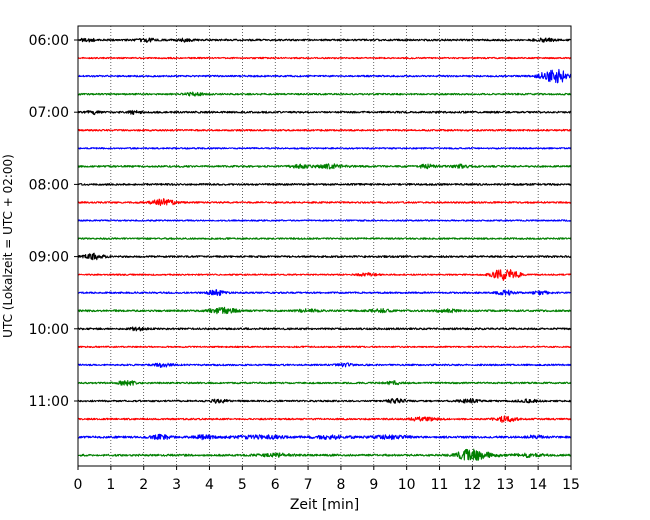 Image resolution: width=650 pixels, height=520 pixels. Describe the element at coordinates (308, 485) in the screenshot. I see `x-tick-label: 7` at that location.